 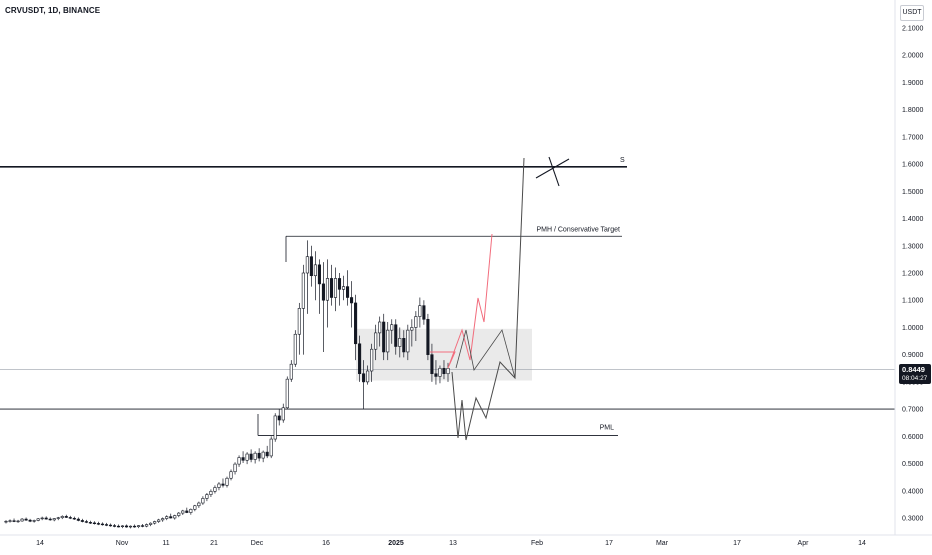 What do you see at coordinates (913, 369) in the screenshot?
I see `current-price-label: 0.8449` at bounding box center [913, 369].